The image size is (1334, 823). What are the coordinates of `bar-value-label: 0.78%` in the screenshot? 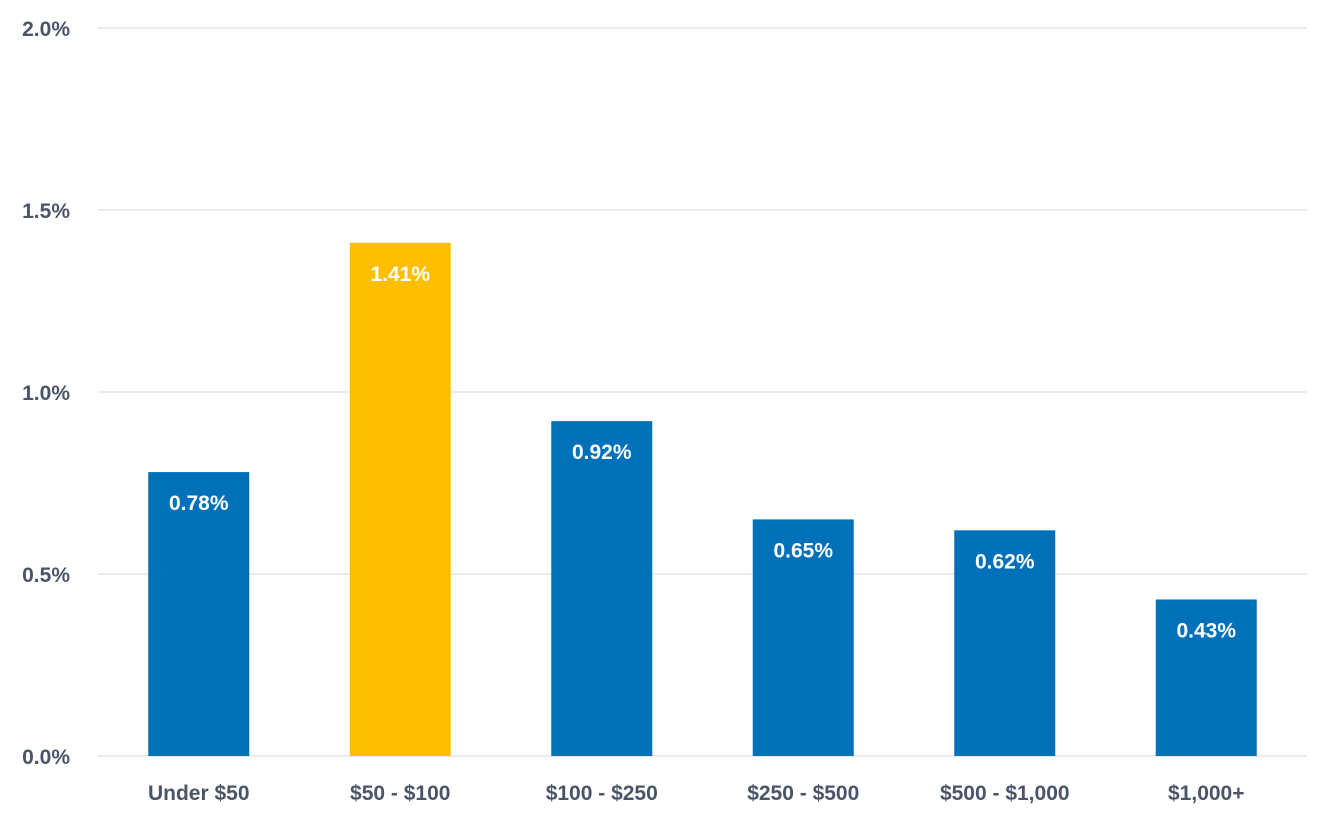 It's located at (199, 503).